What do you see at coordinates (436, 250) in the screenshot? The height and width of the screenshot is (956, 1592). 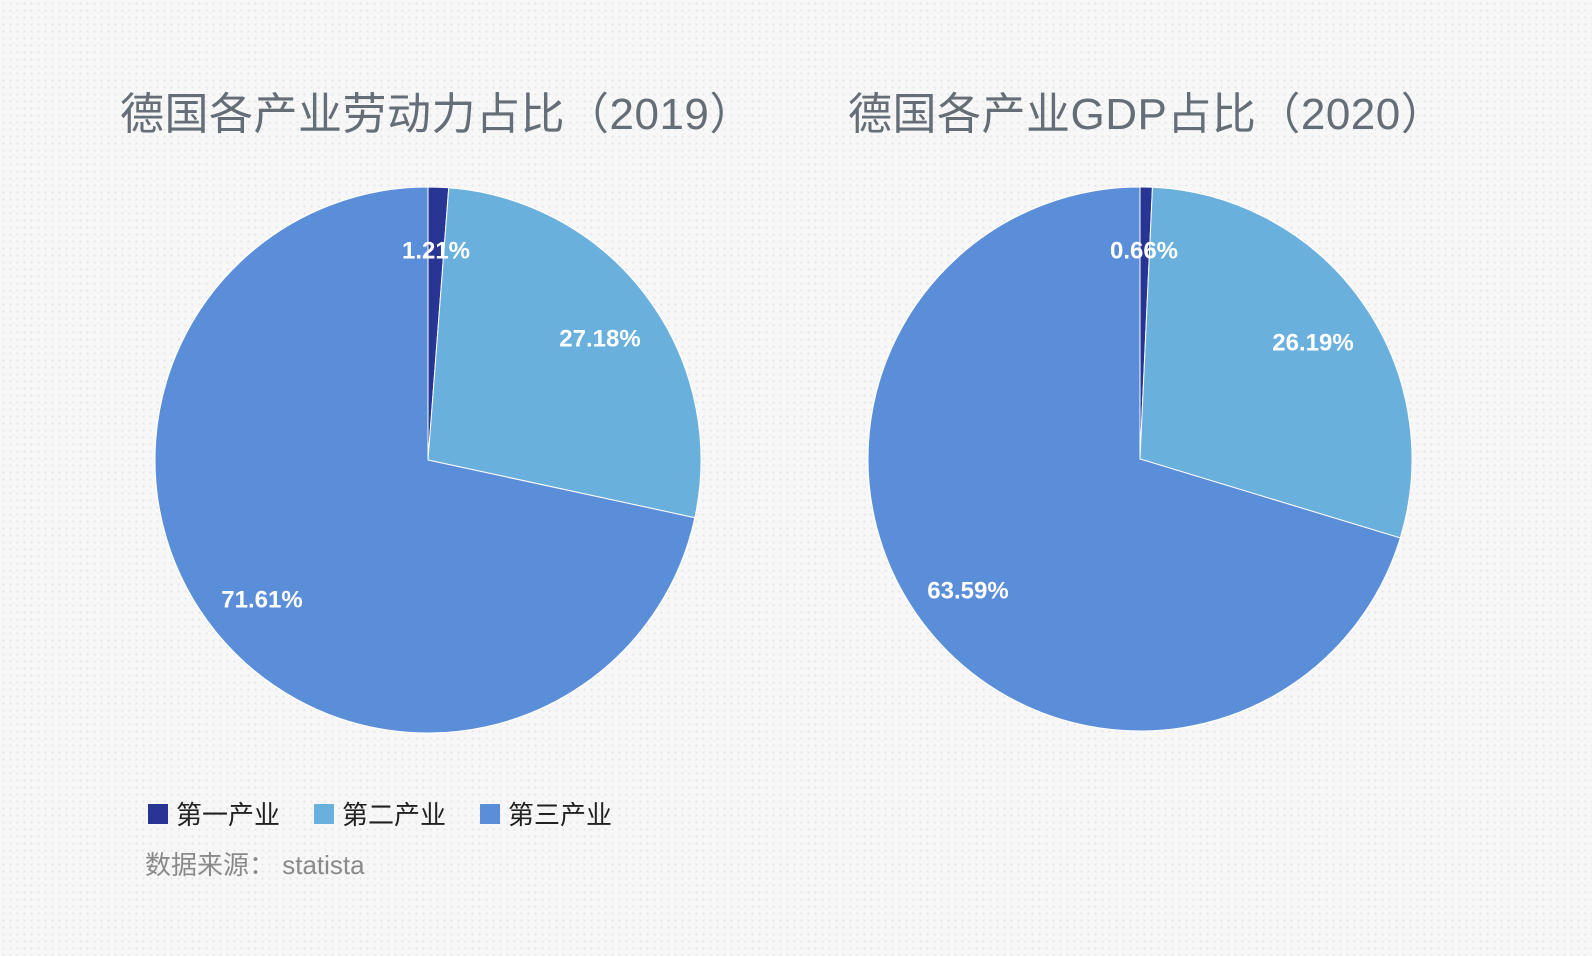 I see `data-label-labor-primary: 1.21%` at bounding box center [436, 250].